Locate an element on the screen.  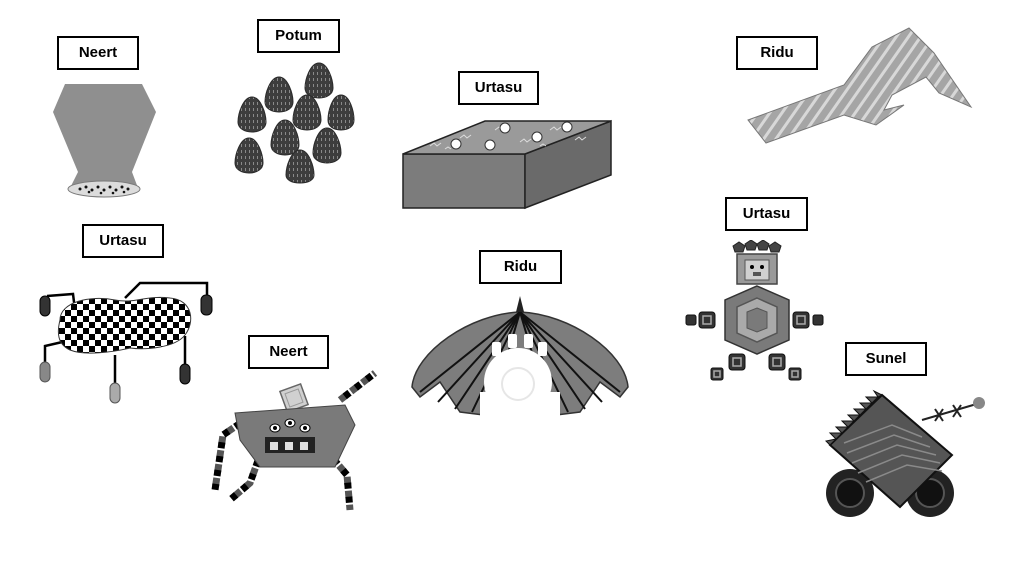
urtasu-robot-figure is located at coordinates (754, 310).